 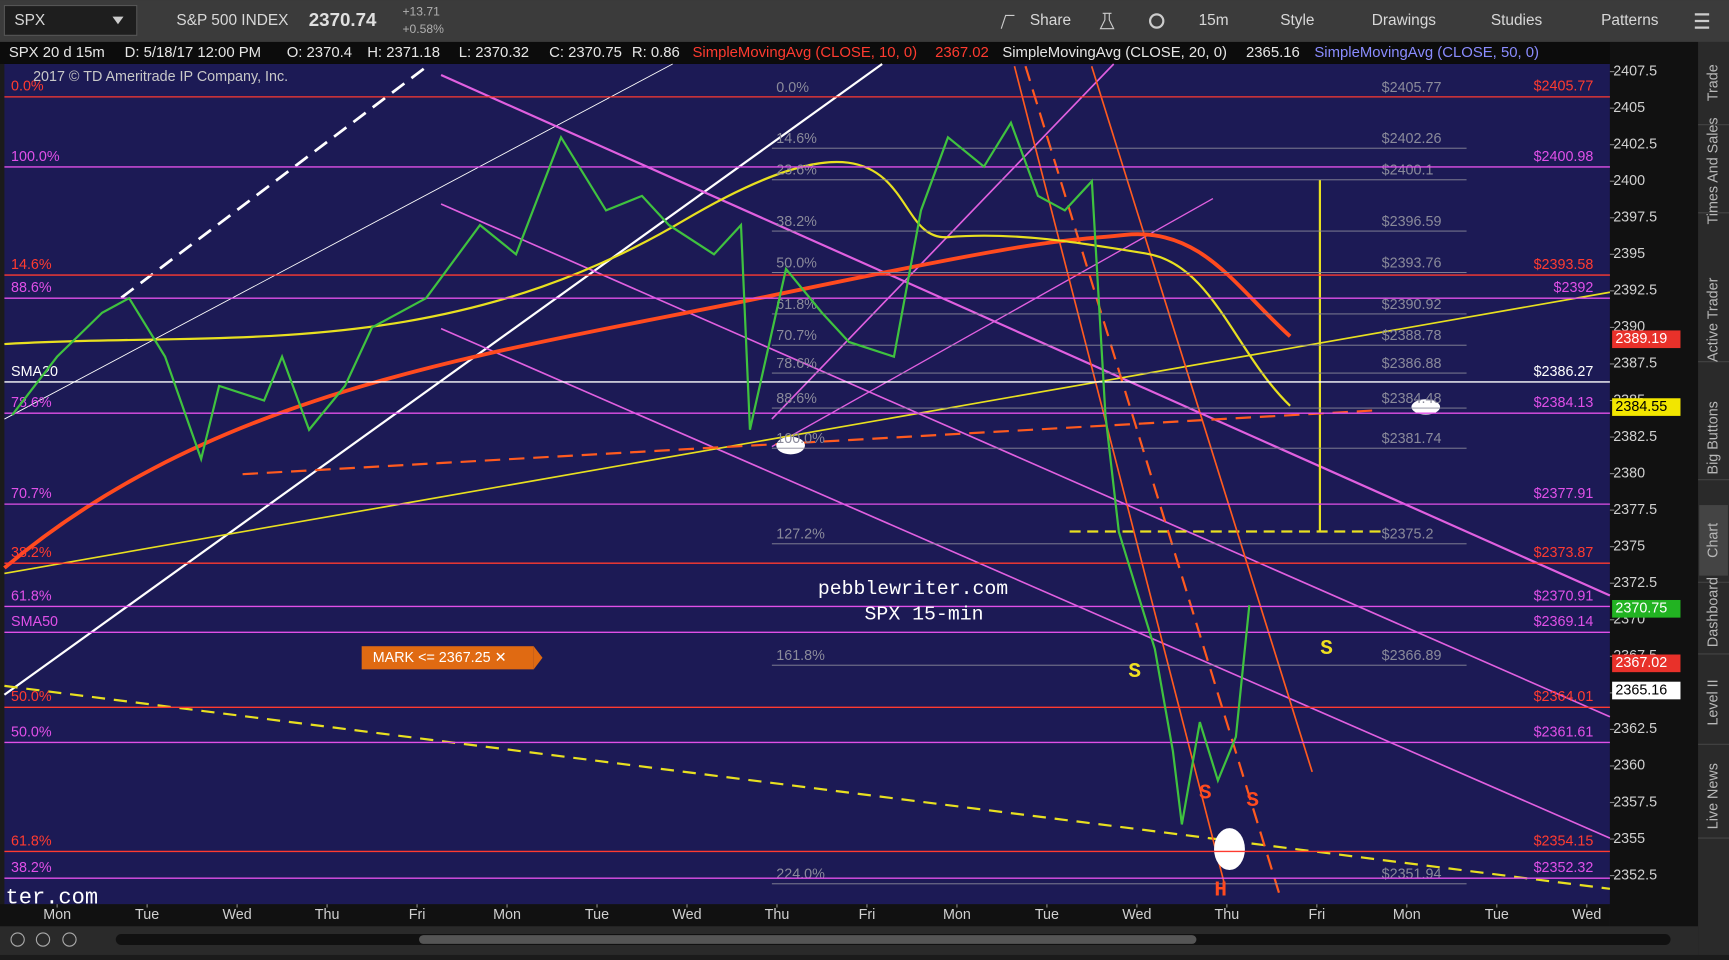 What do you see at coordinates (1654, 484) in the screenshot?
I see `price-axis` at bounding box center [1654, 484].